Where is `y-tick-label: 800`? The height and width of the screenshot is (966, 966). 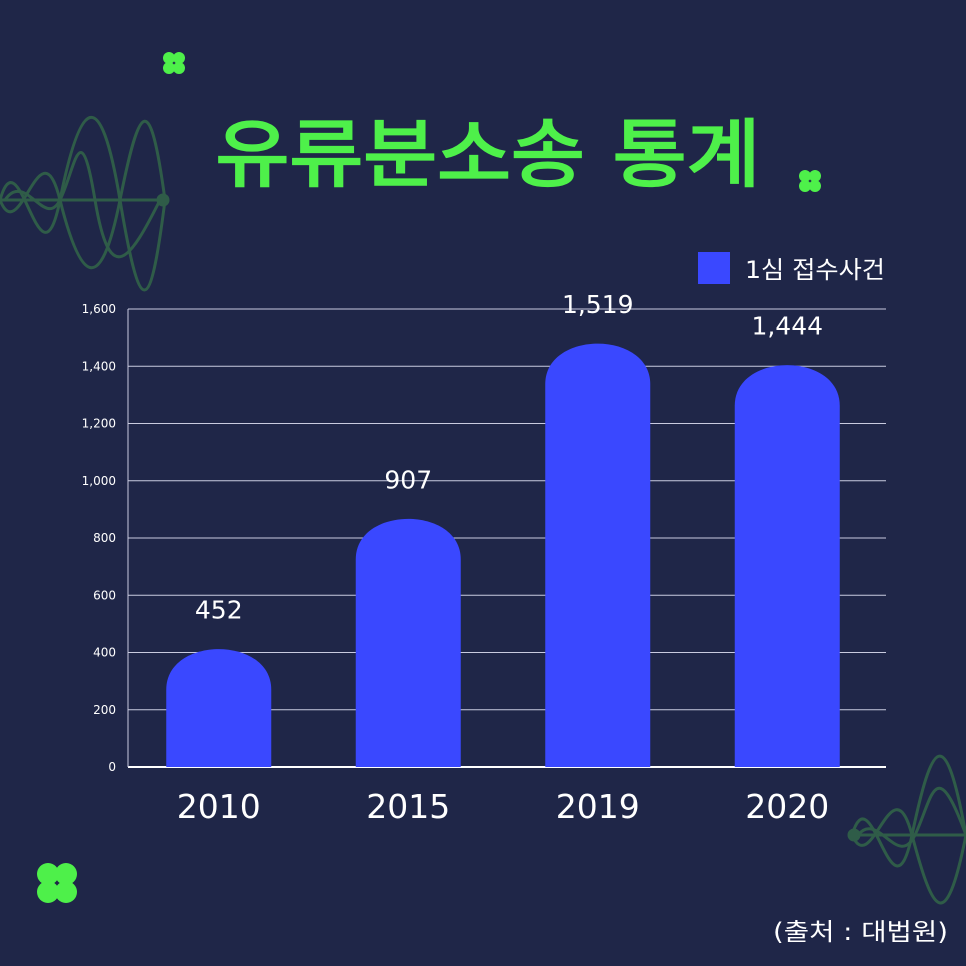 y-tick-label: 800 is located at coordinates (104, 538).